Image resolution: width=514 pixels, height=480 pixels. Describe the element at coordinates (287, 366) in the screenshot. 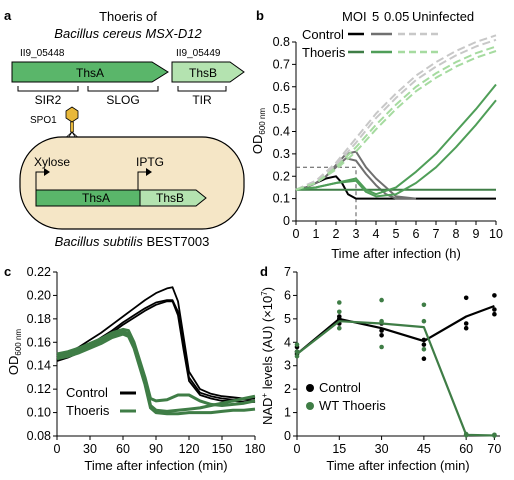

I see `y-tick-label: 3` at that location.